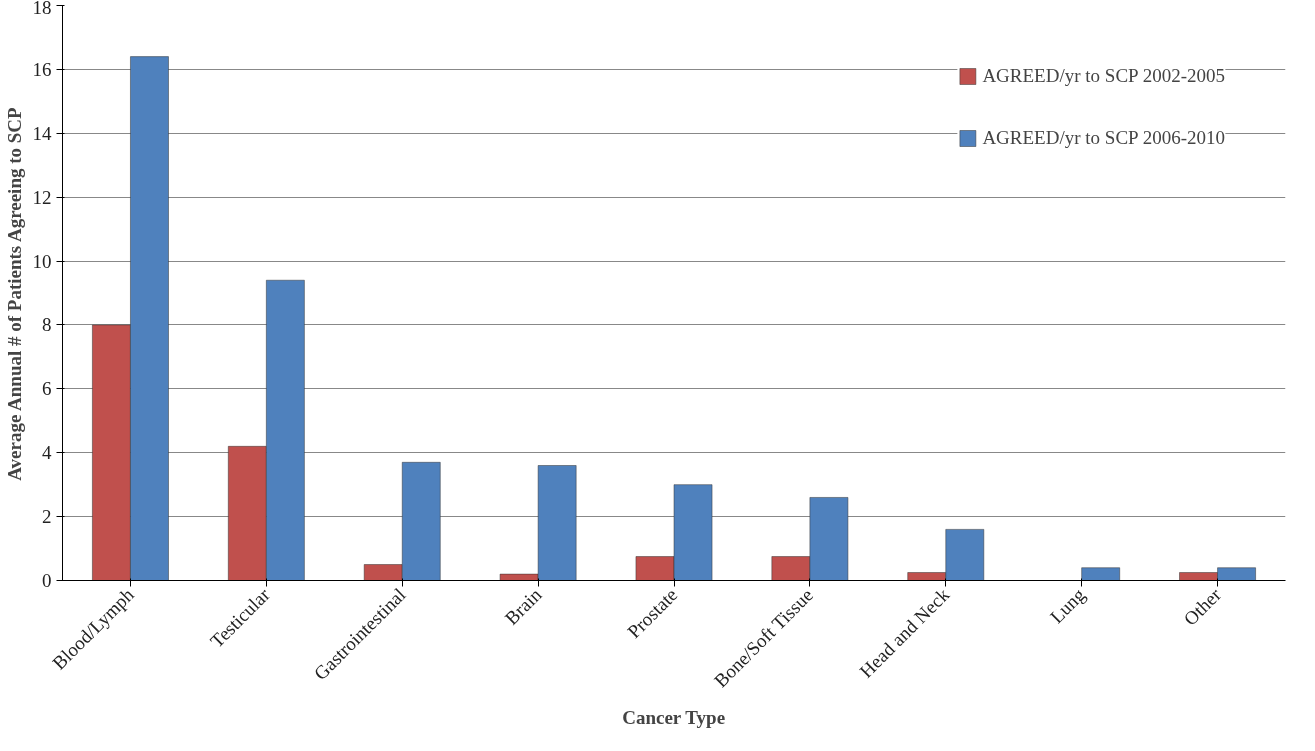 The width and height of the screenshot is (1315, 751). I want to click on bar, so click(1100, 574).